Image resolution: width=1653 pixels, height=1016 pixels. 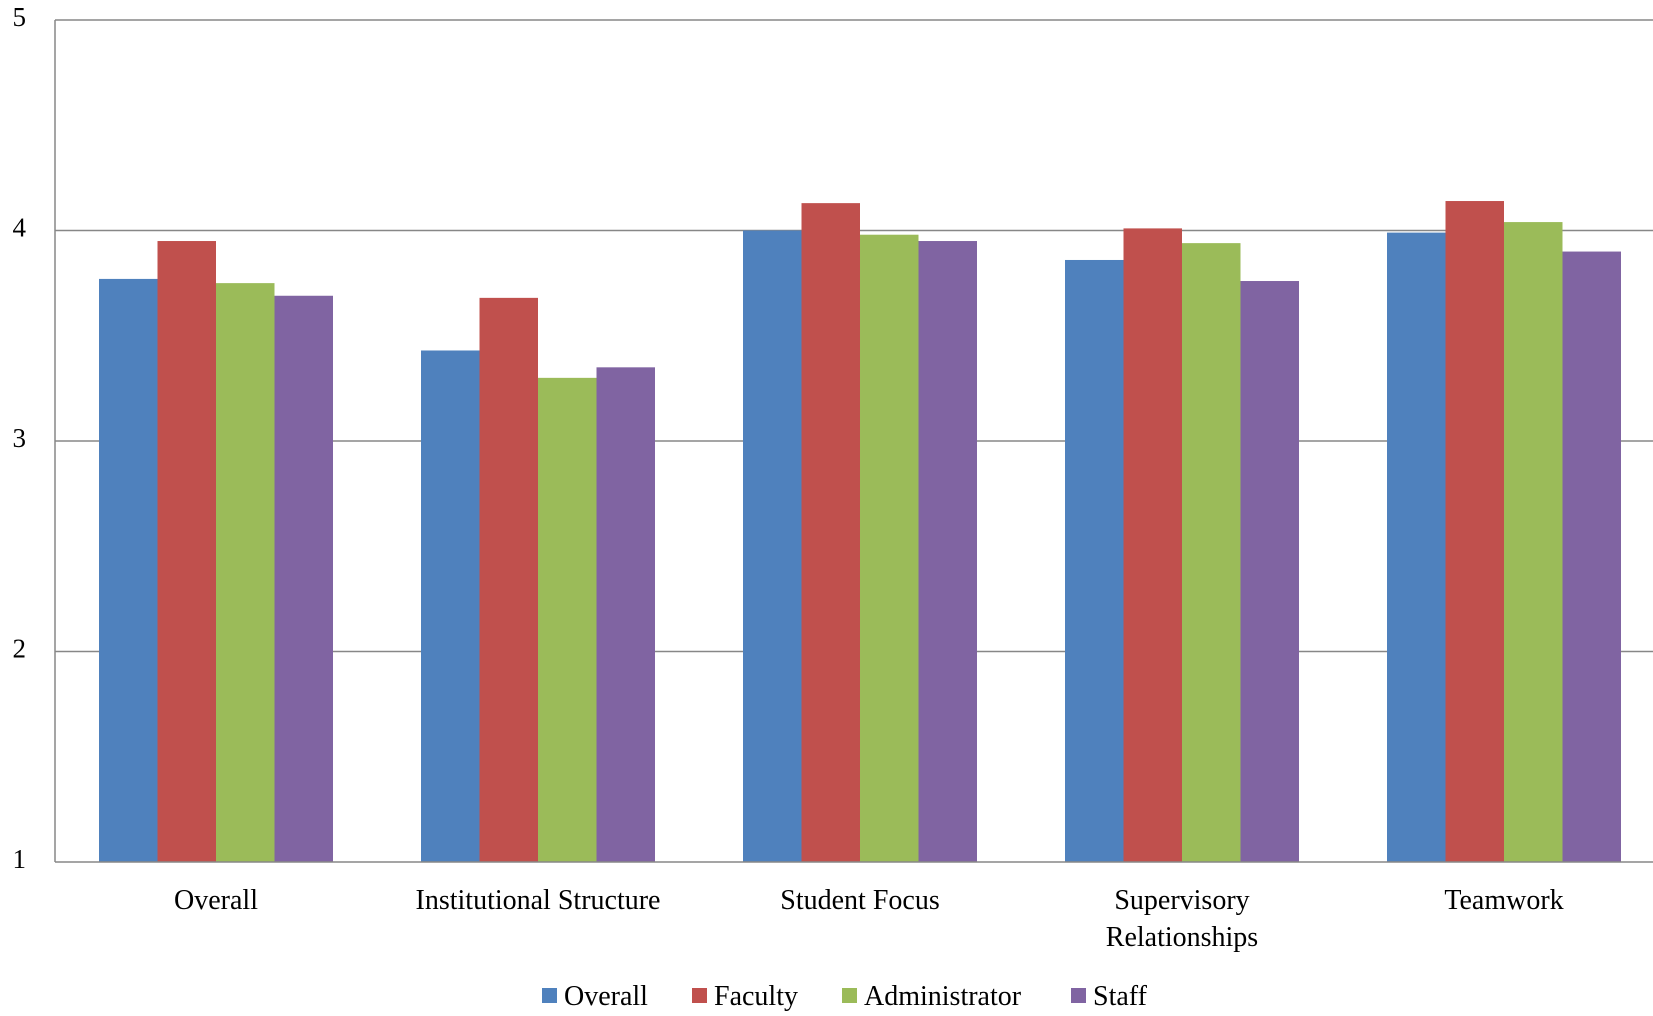 I want to click on y-tick-label: 3, so click(x=20, y=438).